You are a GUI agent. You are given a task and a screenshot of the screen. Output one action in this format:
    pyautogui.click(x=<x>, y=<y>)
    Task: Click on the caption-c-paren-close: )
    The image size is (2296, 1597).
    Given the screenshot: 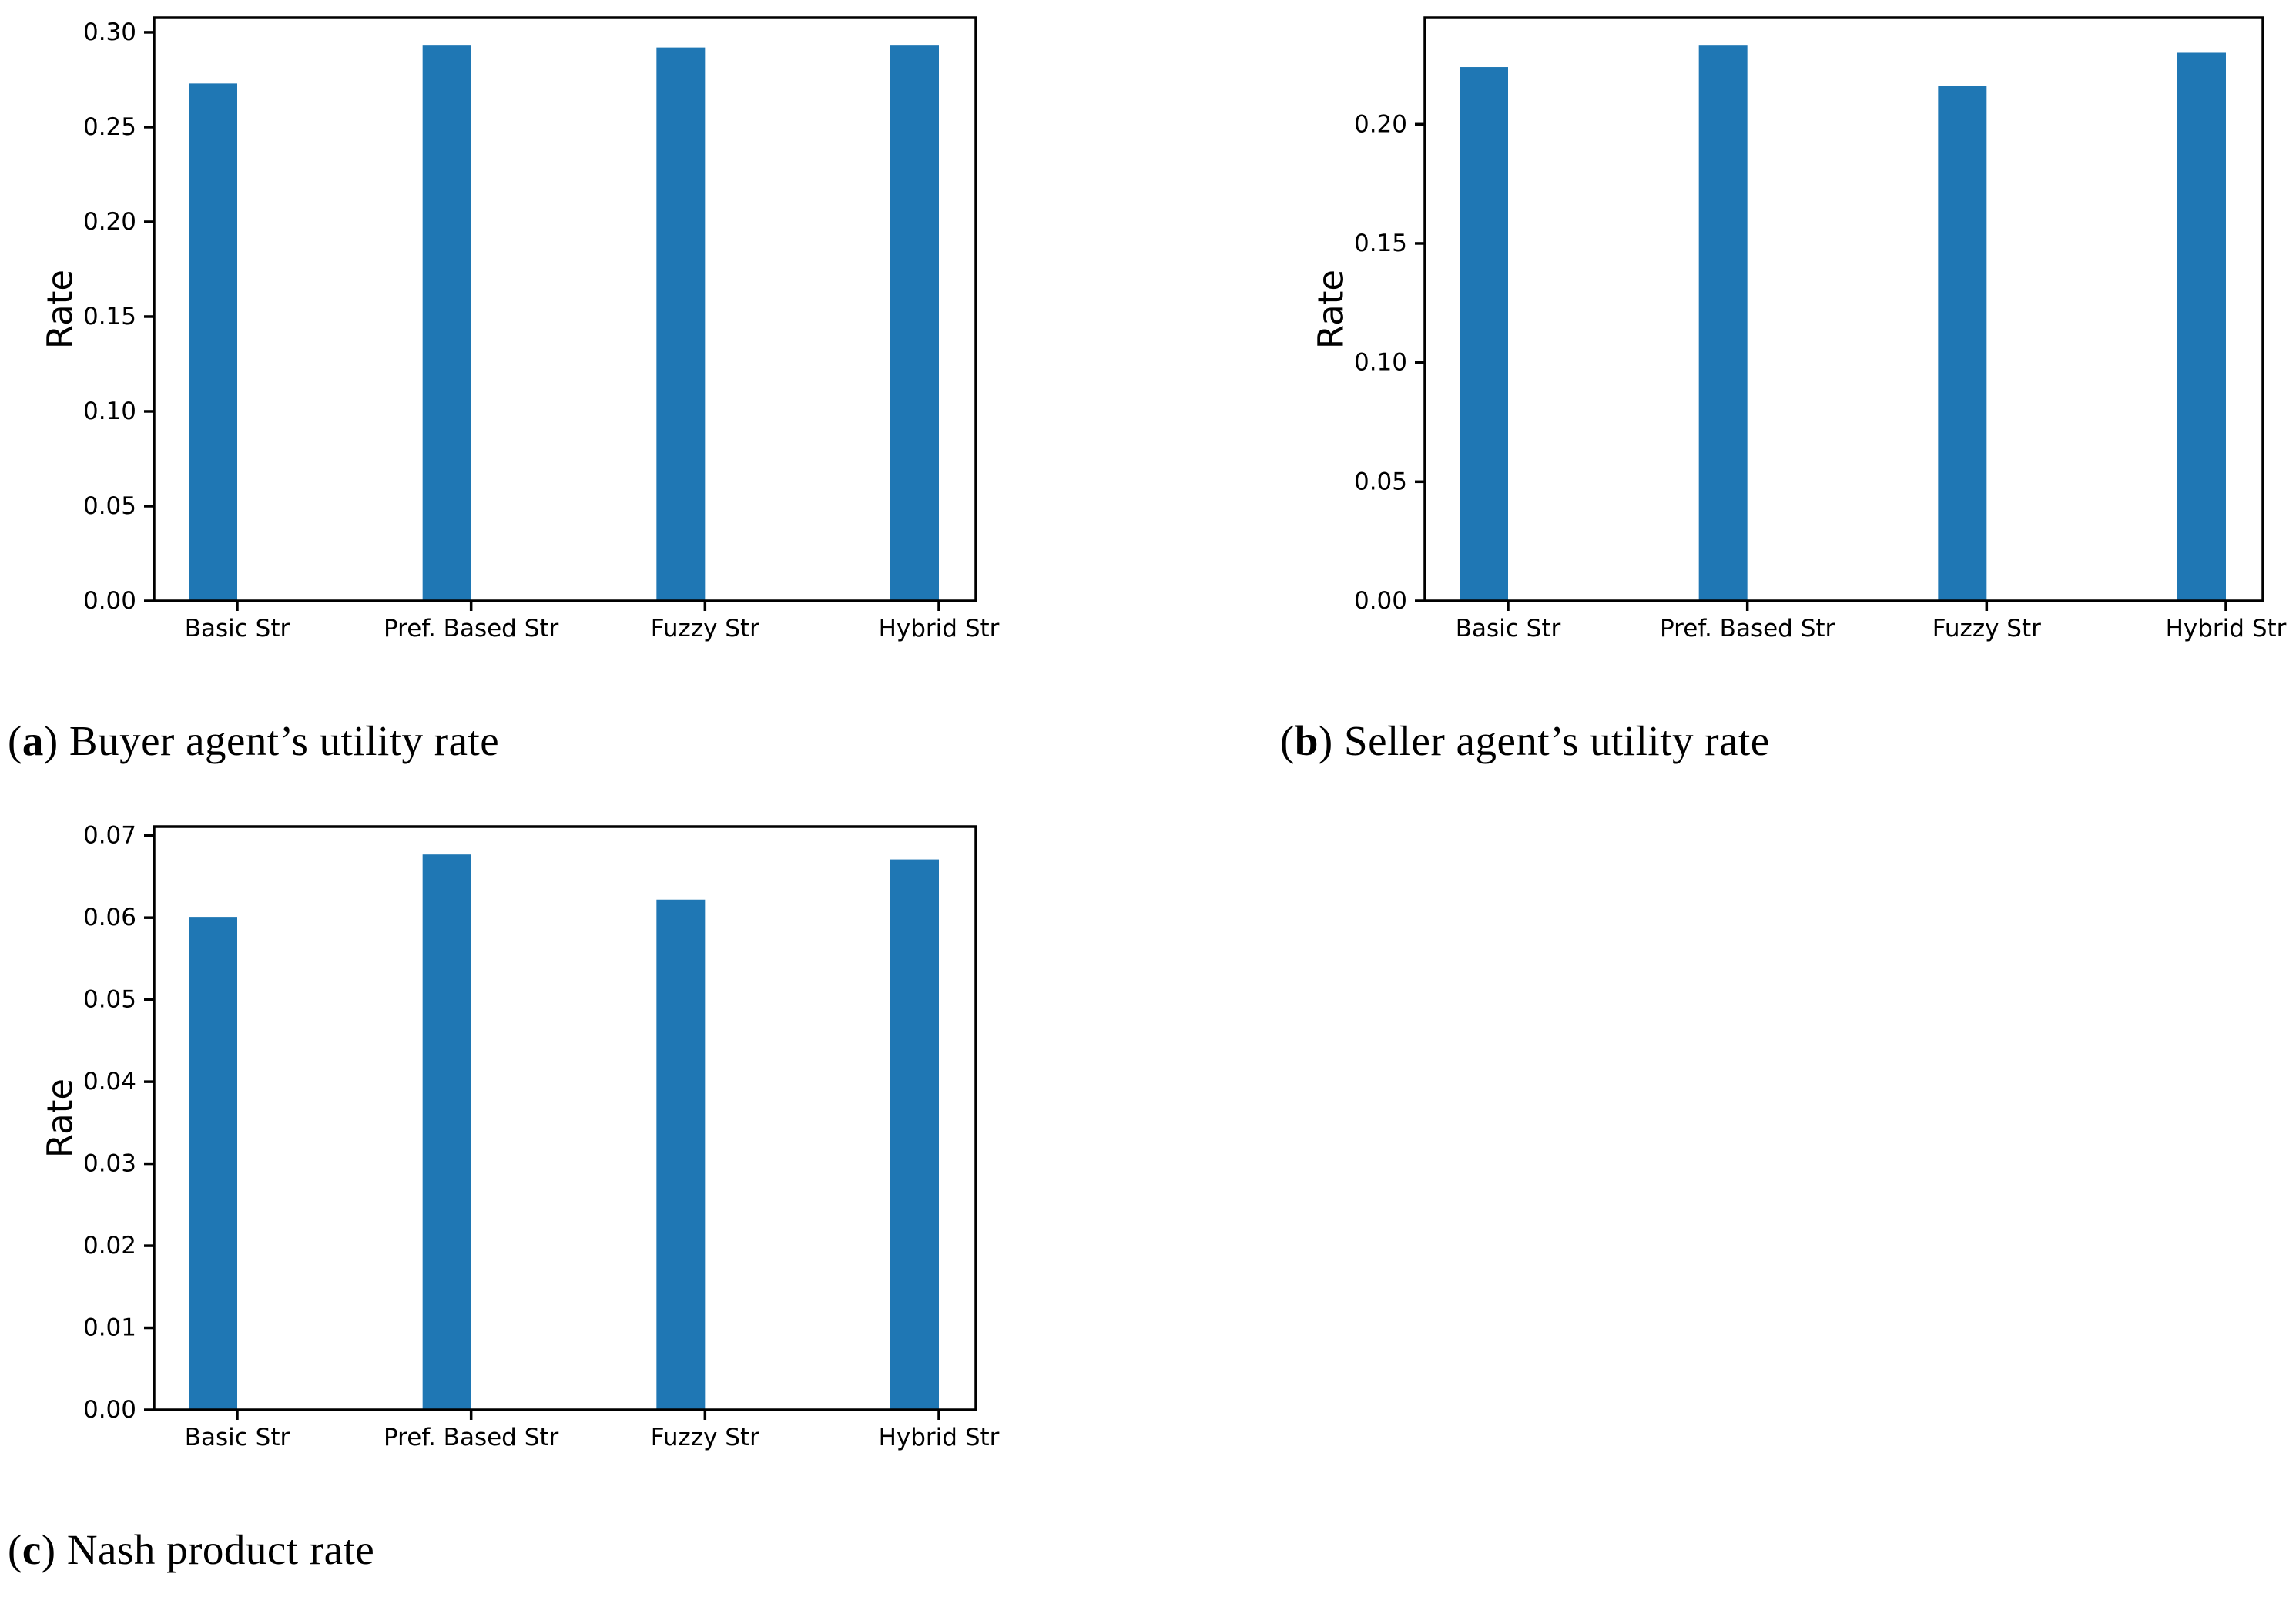 What is the action you would take?
    pyautogui.click(x=48, y=1549)
    